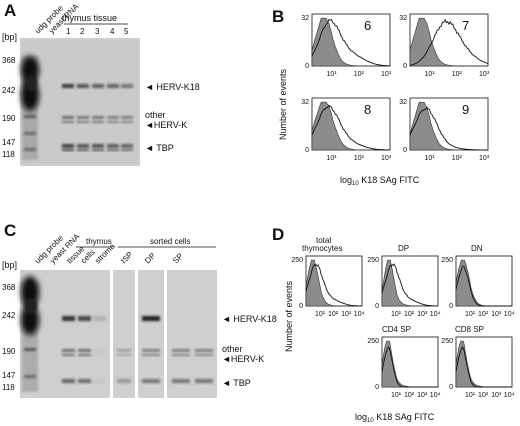 This screenshot has width=520, height=426. Describe the element at coordinates (97, 117) in the screenshot. I see `panel-a-bands` at that location.